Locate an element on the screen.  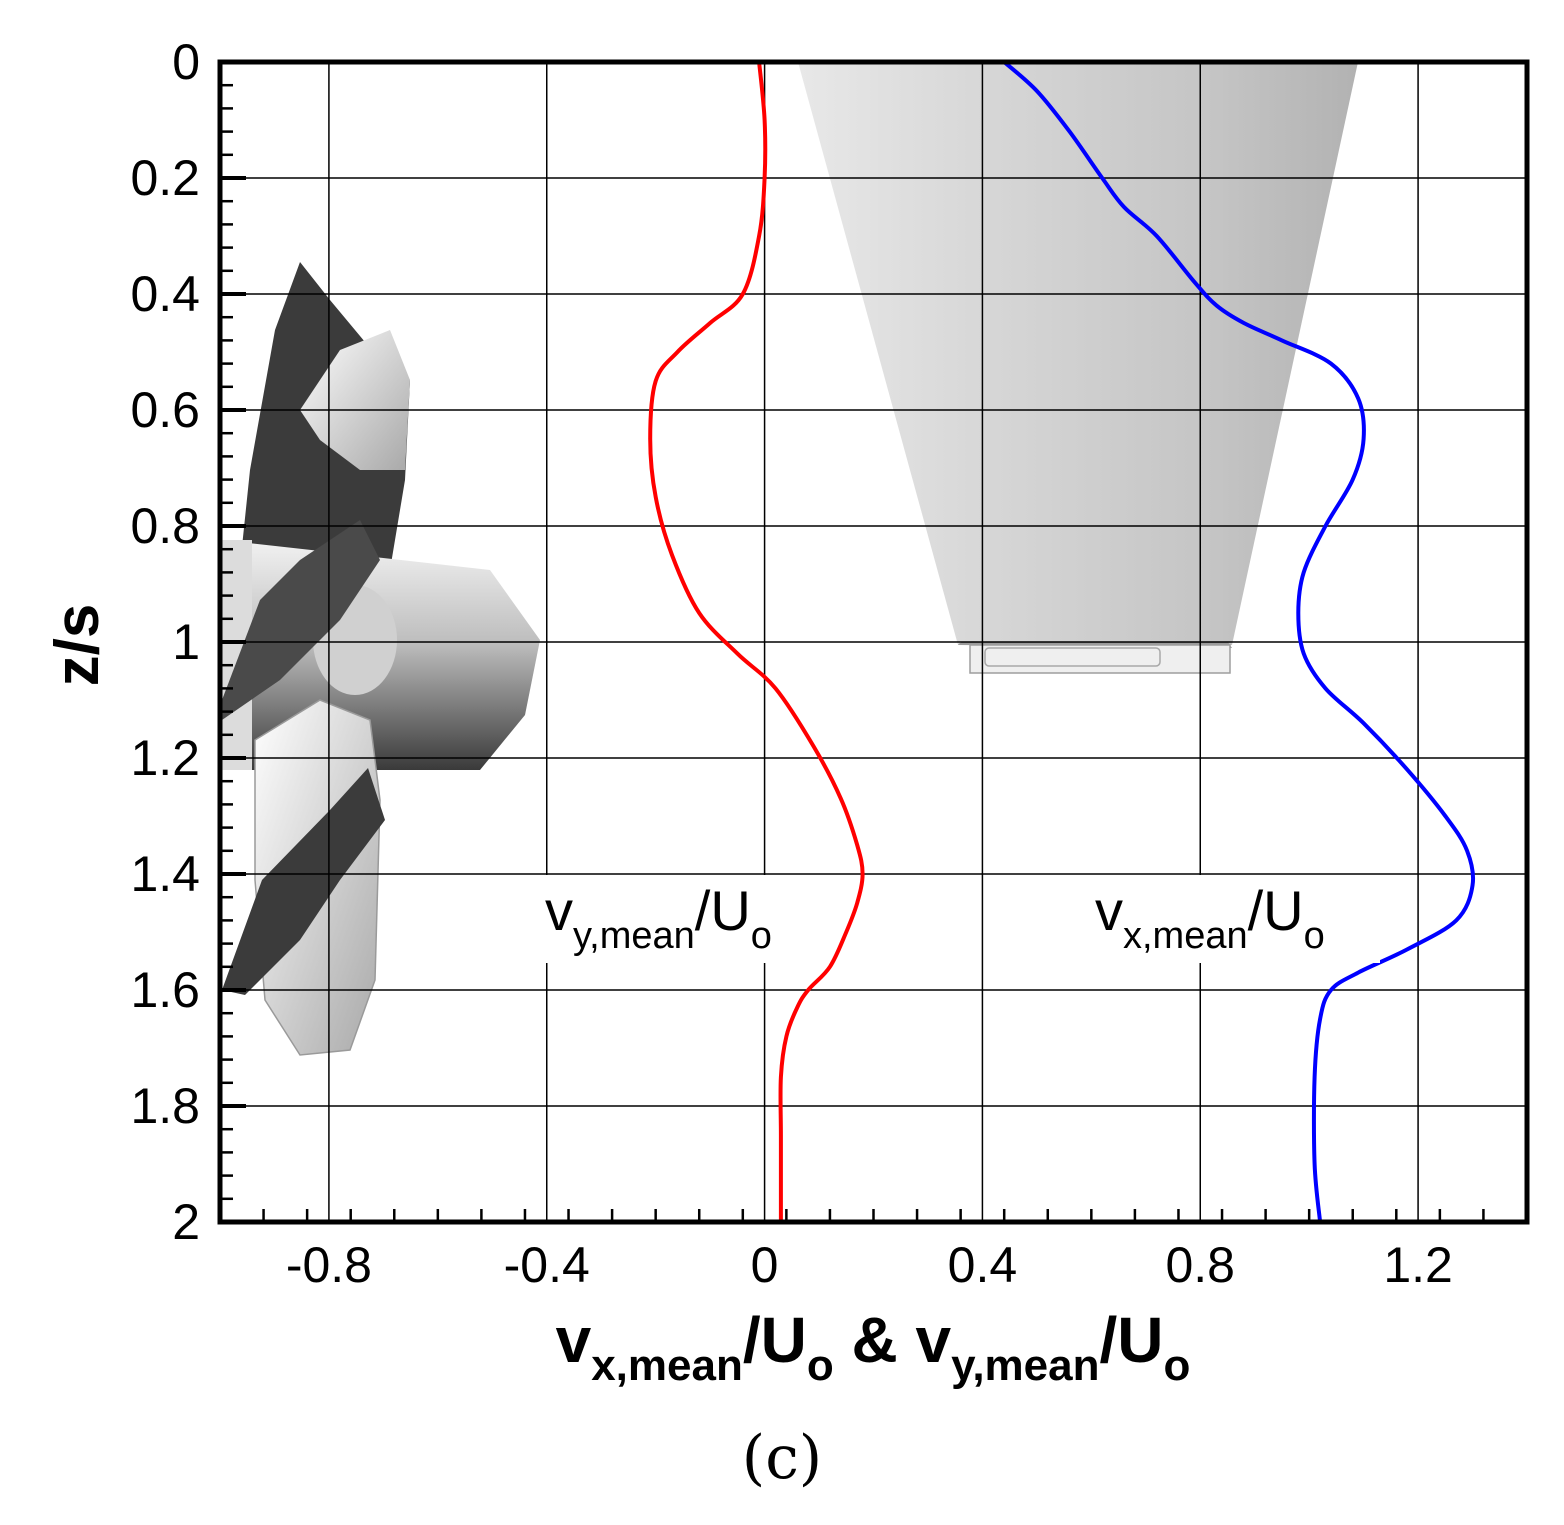
y-tick-label: 1.6 is located at coordinates (165, 990).